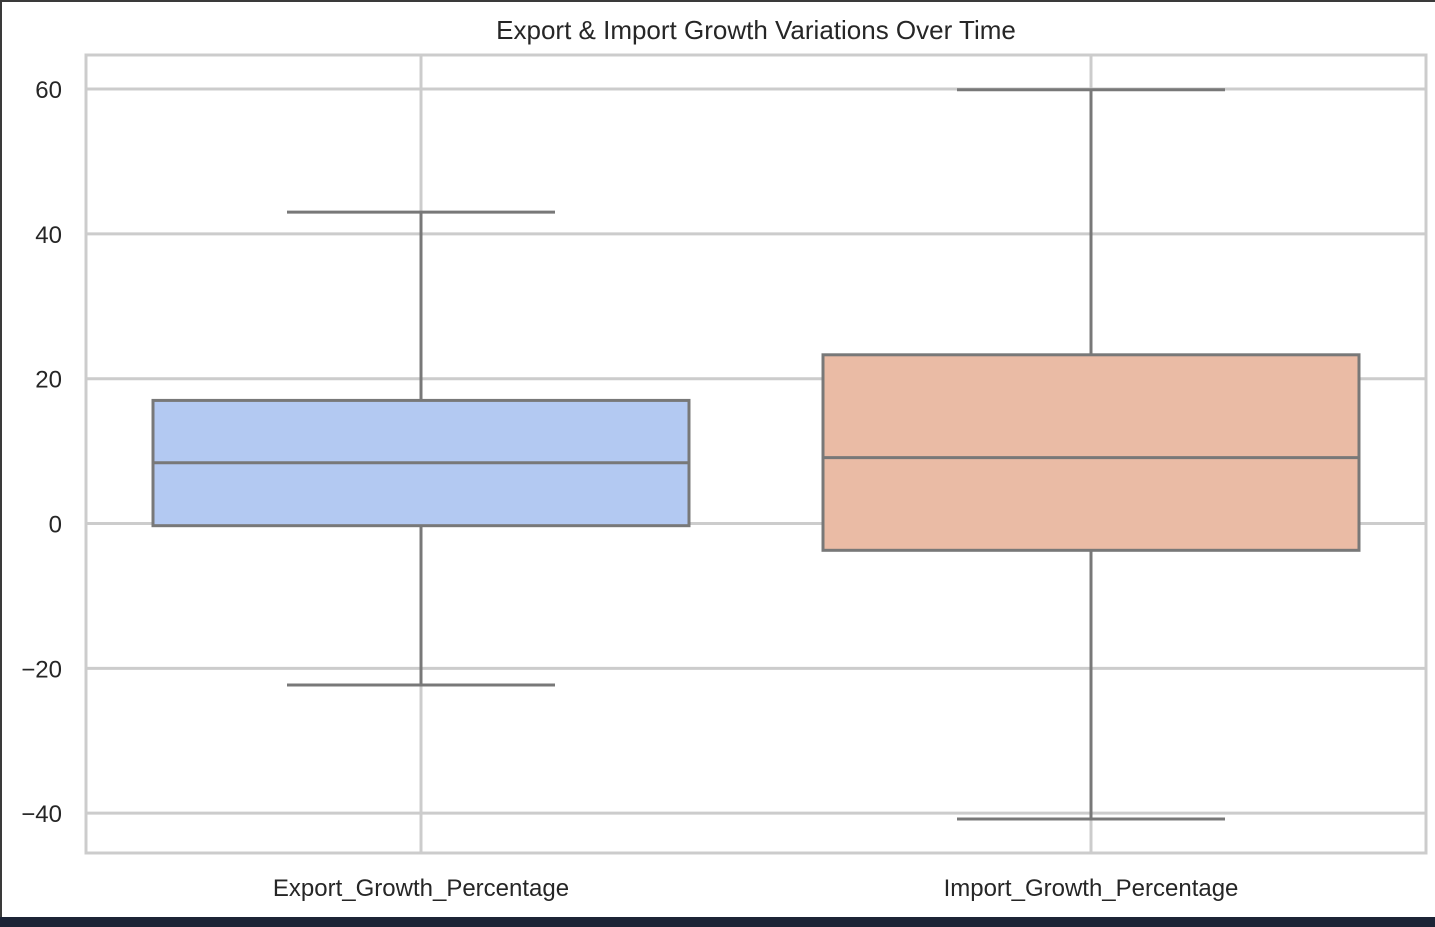 The width and height of the screenshot is (1435, 927). Describe the element at coordinates (421, 888) in the screenshot. I see `x-tick-label: Export_Growth_Percentage` at that location.